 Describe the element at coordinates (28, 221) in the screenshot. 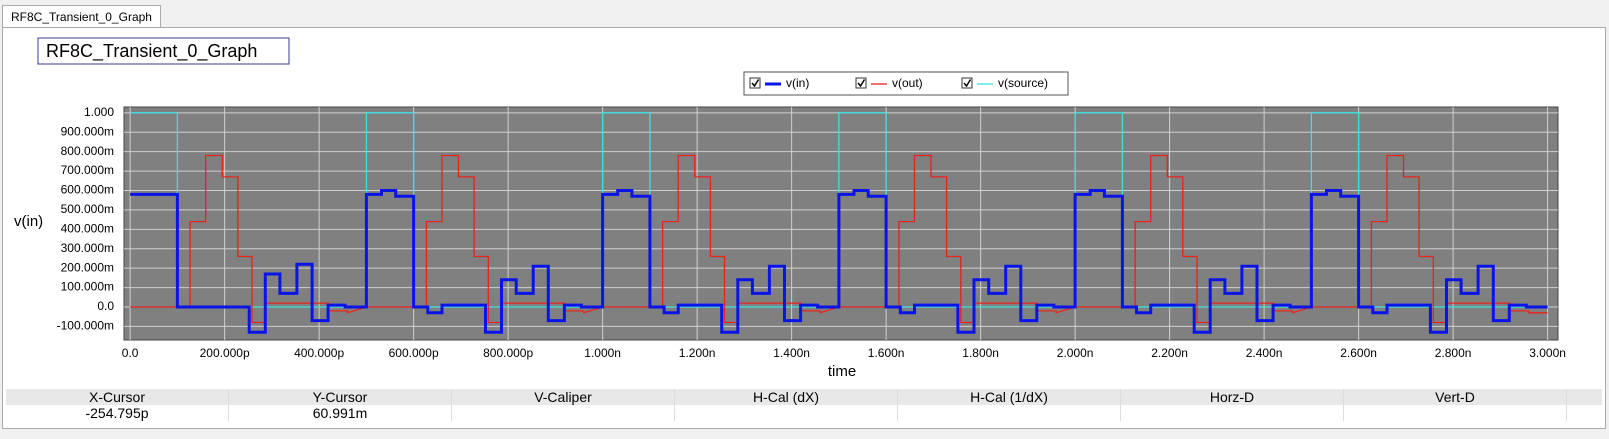

I see `y-axis-label: v(in)` at that location.